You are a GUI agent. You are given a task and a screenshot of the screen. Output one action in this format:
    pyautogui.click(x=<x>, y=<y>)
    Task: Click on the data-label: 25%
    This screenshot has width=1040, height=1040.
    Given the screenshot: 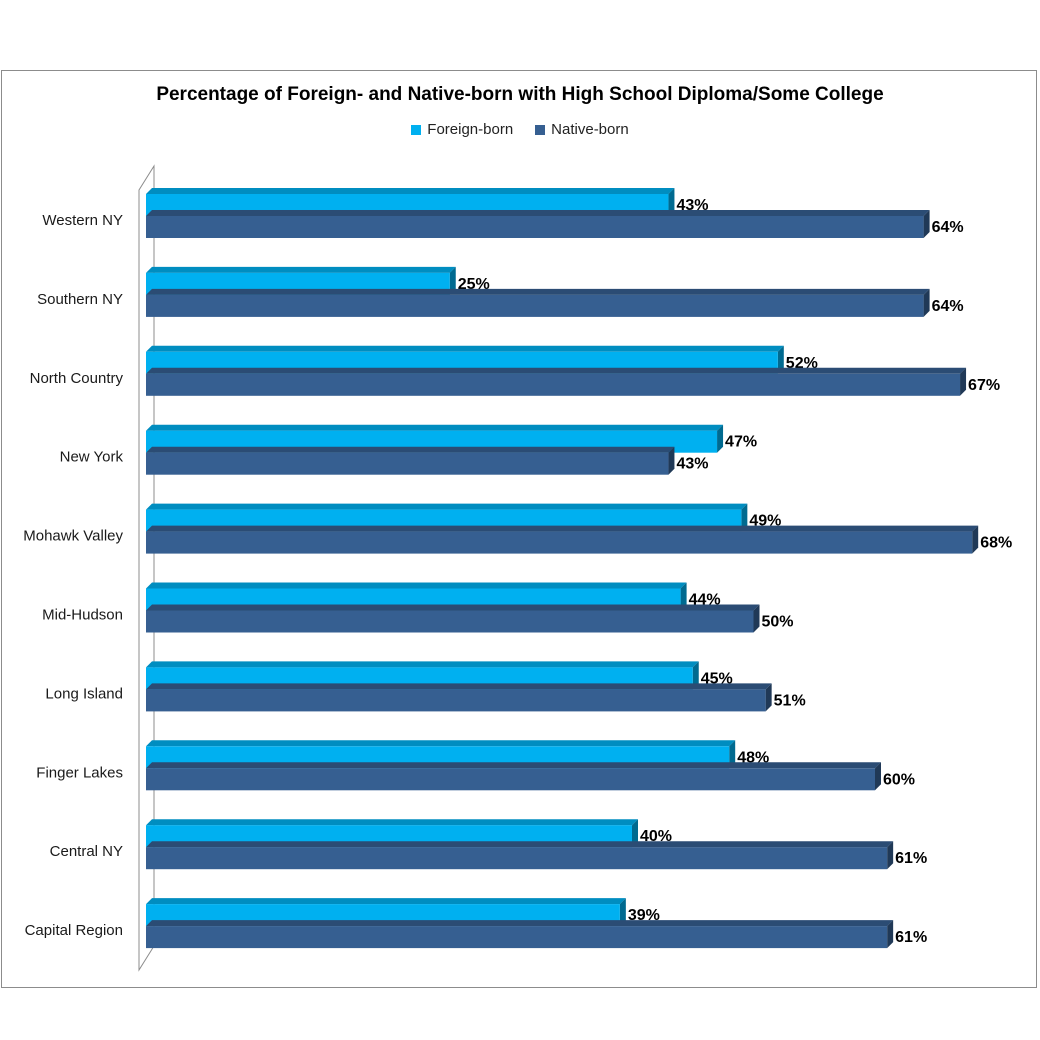 What is the action you would take?
    pyautogui.click(x=474, y=284)
    